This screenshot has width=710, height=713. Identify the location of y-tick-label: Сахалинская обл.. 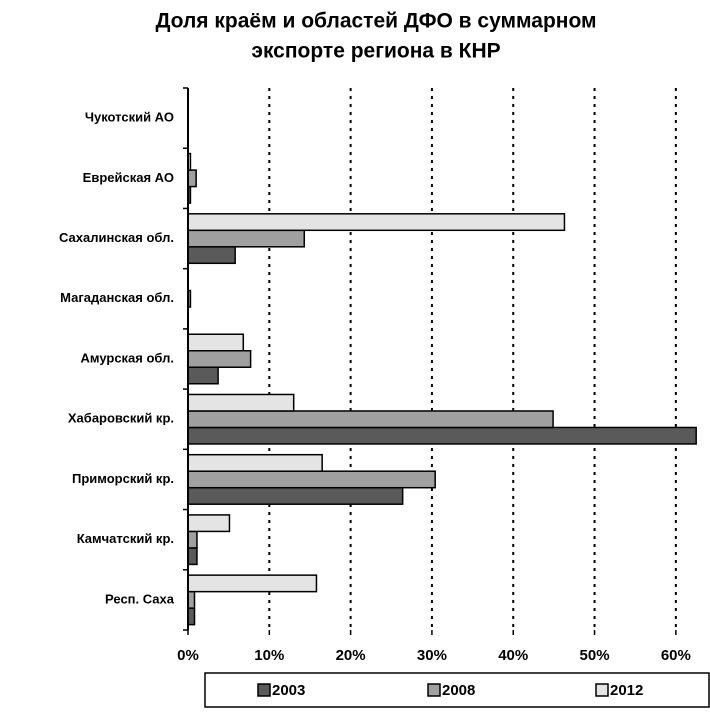
(116, 237).